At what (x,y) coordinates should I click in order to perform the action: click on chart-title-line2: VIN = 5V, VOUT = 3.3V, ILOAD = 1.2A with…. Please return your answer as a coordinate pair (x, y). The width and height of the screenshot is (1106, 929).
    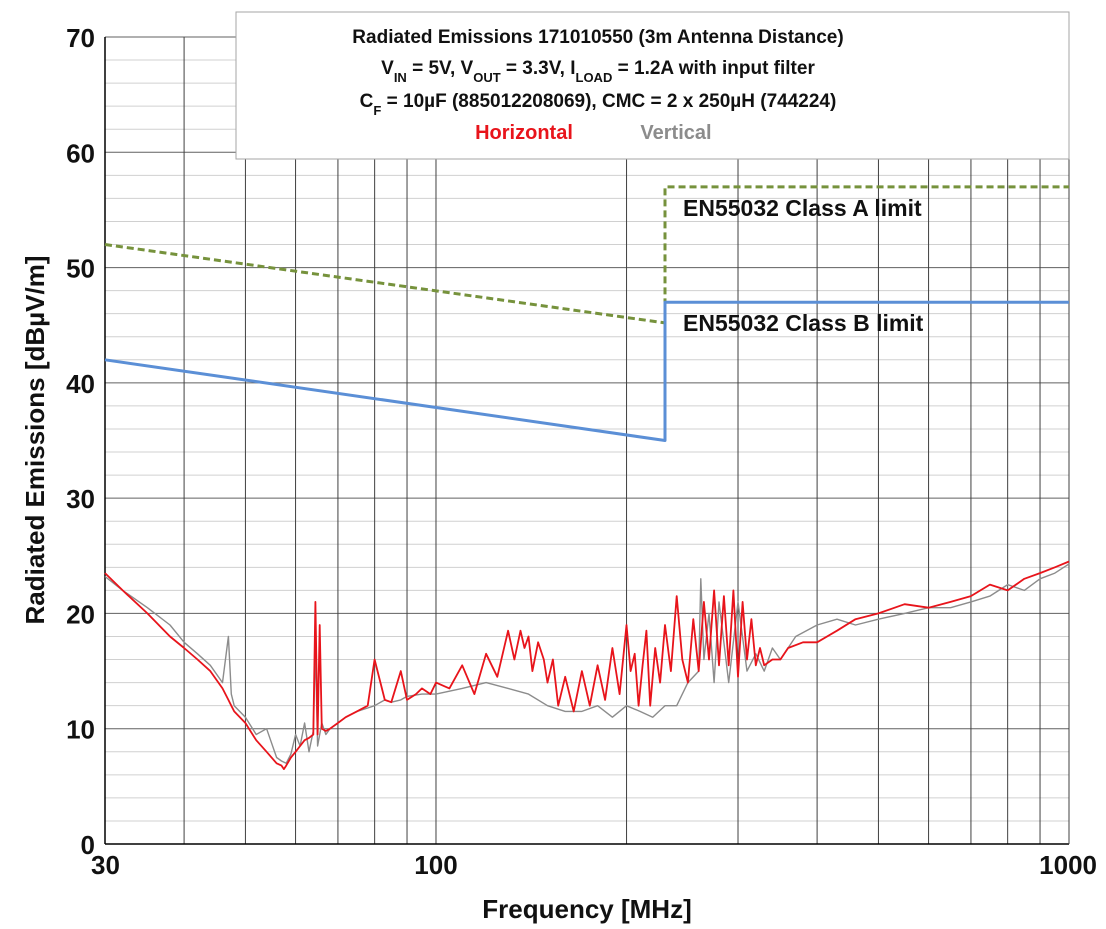
    Looking at the image, I should click on (598, 71).